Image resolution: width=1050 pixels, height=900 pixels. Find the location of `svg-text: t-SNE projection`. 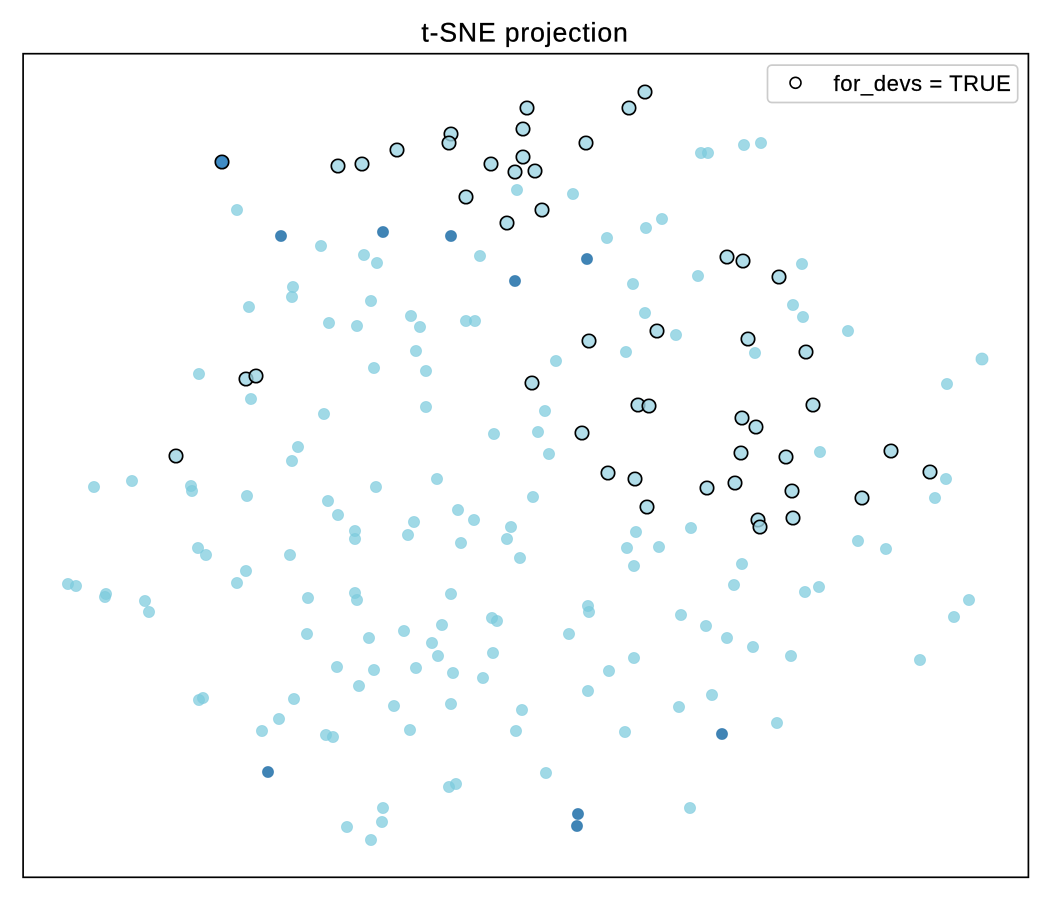

svg-text: t-SNE projection is located at coordinates (524, 33).